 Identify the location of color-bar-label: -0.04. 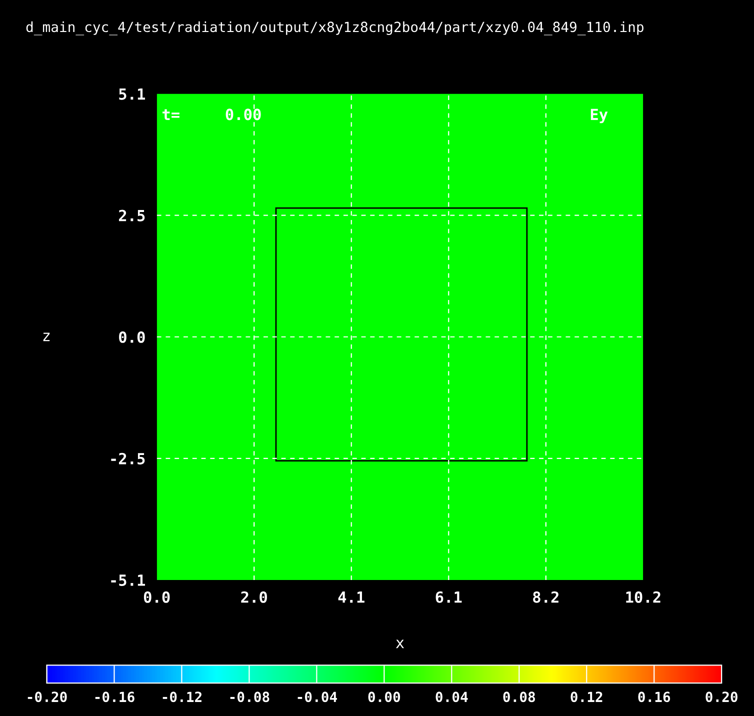
(317, 697).